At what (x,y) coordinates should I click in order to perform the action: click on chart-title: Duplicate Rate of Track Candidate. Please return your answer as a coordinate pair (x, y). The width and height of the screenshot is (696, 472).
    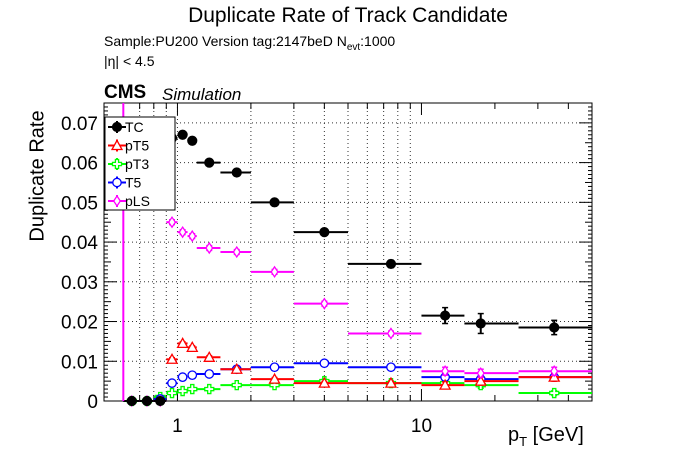
    Looking at the image, I should click on (348, 15).